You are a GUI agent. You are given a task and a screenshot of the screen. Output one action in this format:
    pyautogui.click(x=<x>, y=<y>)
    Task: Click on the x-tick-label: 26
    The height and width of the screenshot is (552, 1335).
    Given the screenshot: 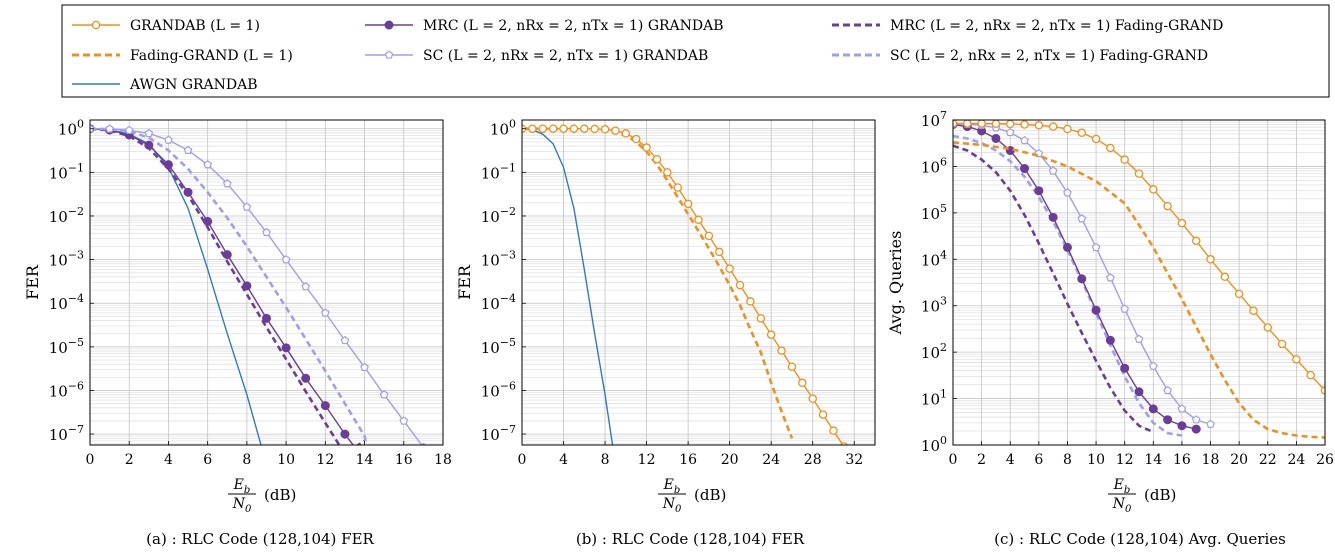 What is the action you would take?
    pyautogui.click(x=1325, y=460)
    